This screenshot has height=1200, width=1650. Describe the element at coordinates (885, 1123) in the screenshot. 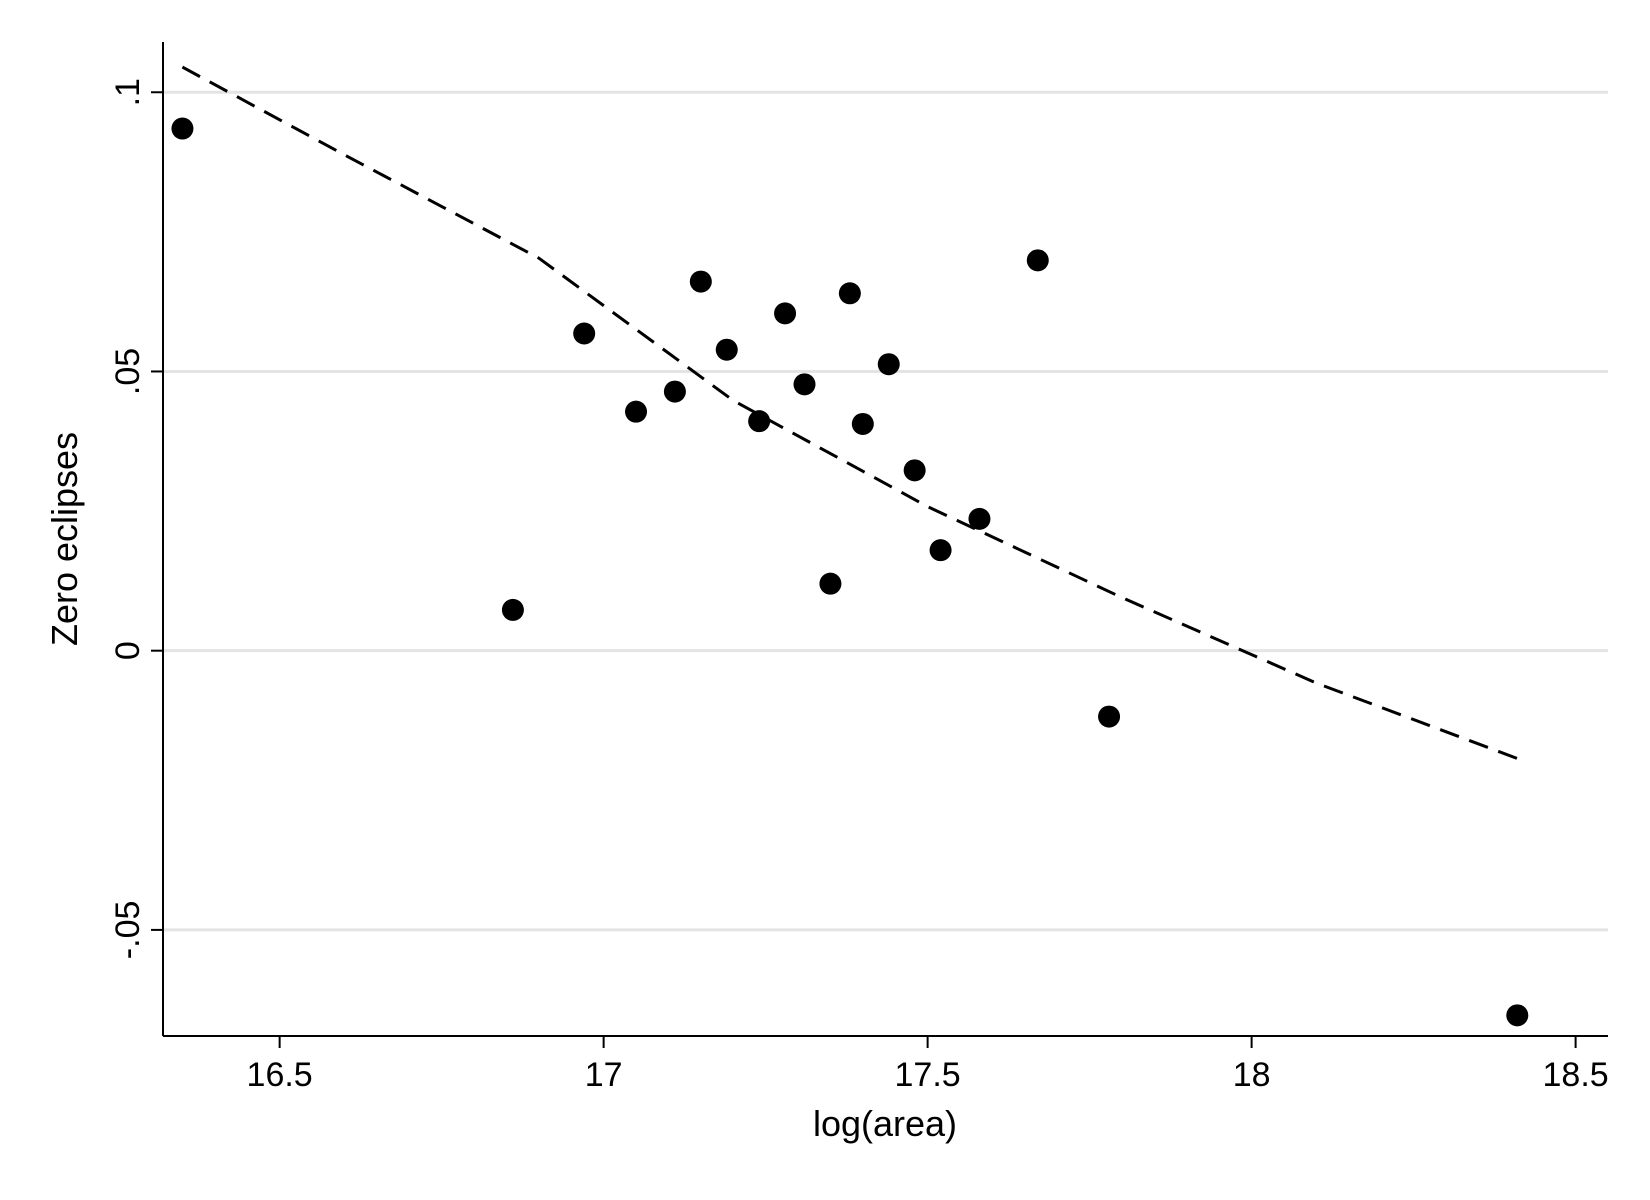

I see `x-axis-title: log(area)` at that location.